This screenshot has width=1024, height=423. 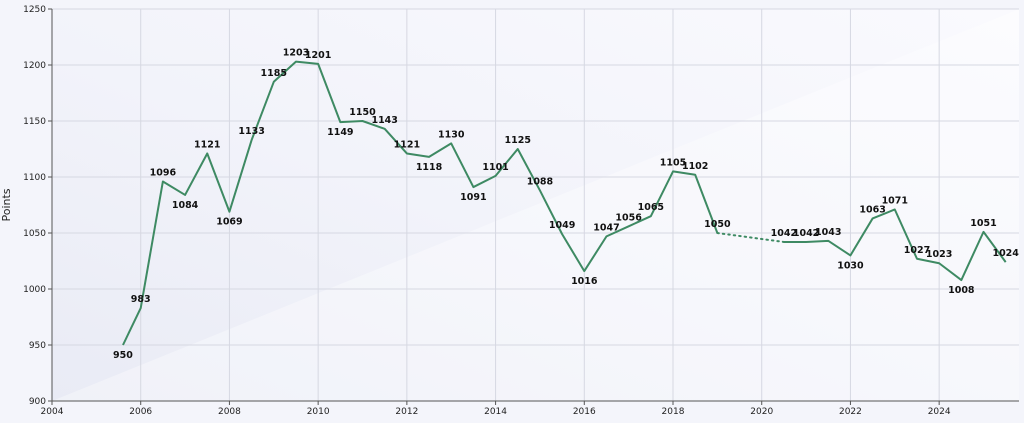 I want to click on data-label: 1047, so click(x=606, y=227).